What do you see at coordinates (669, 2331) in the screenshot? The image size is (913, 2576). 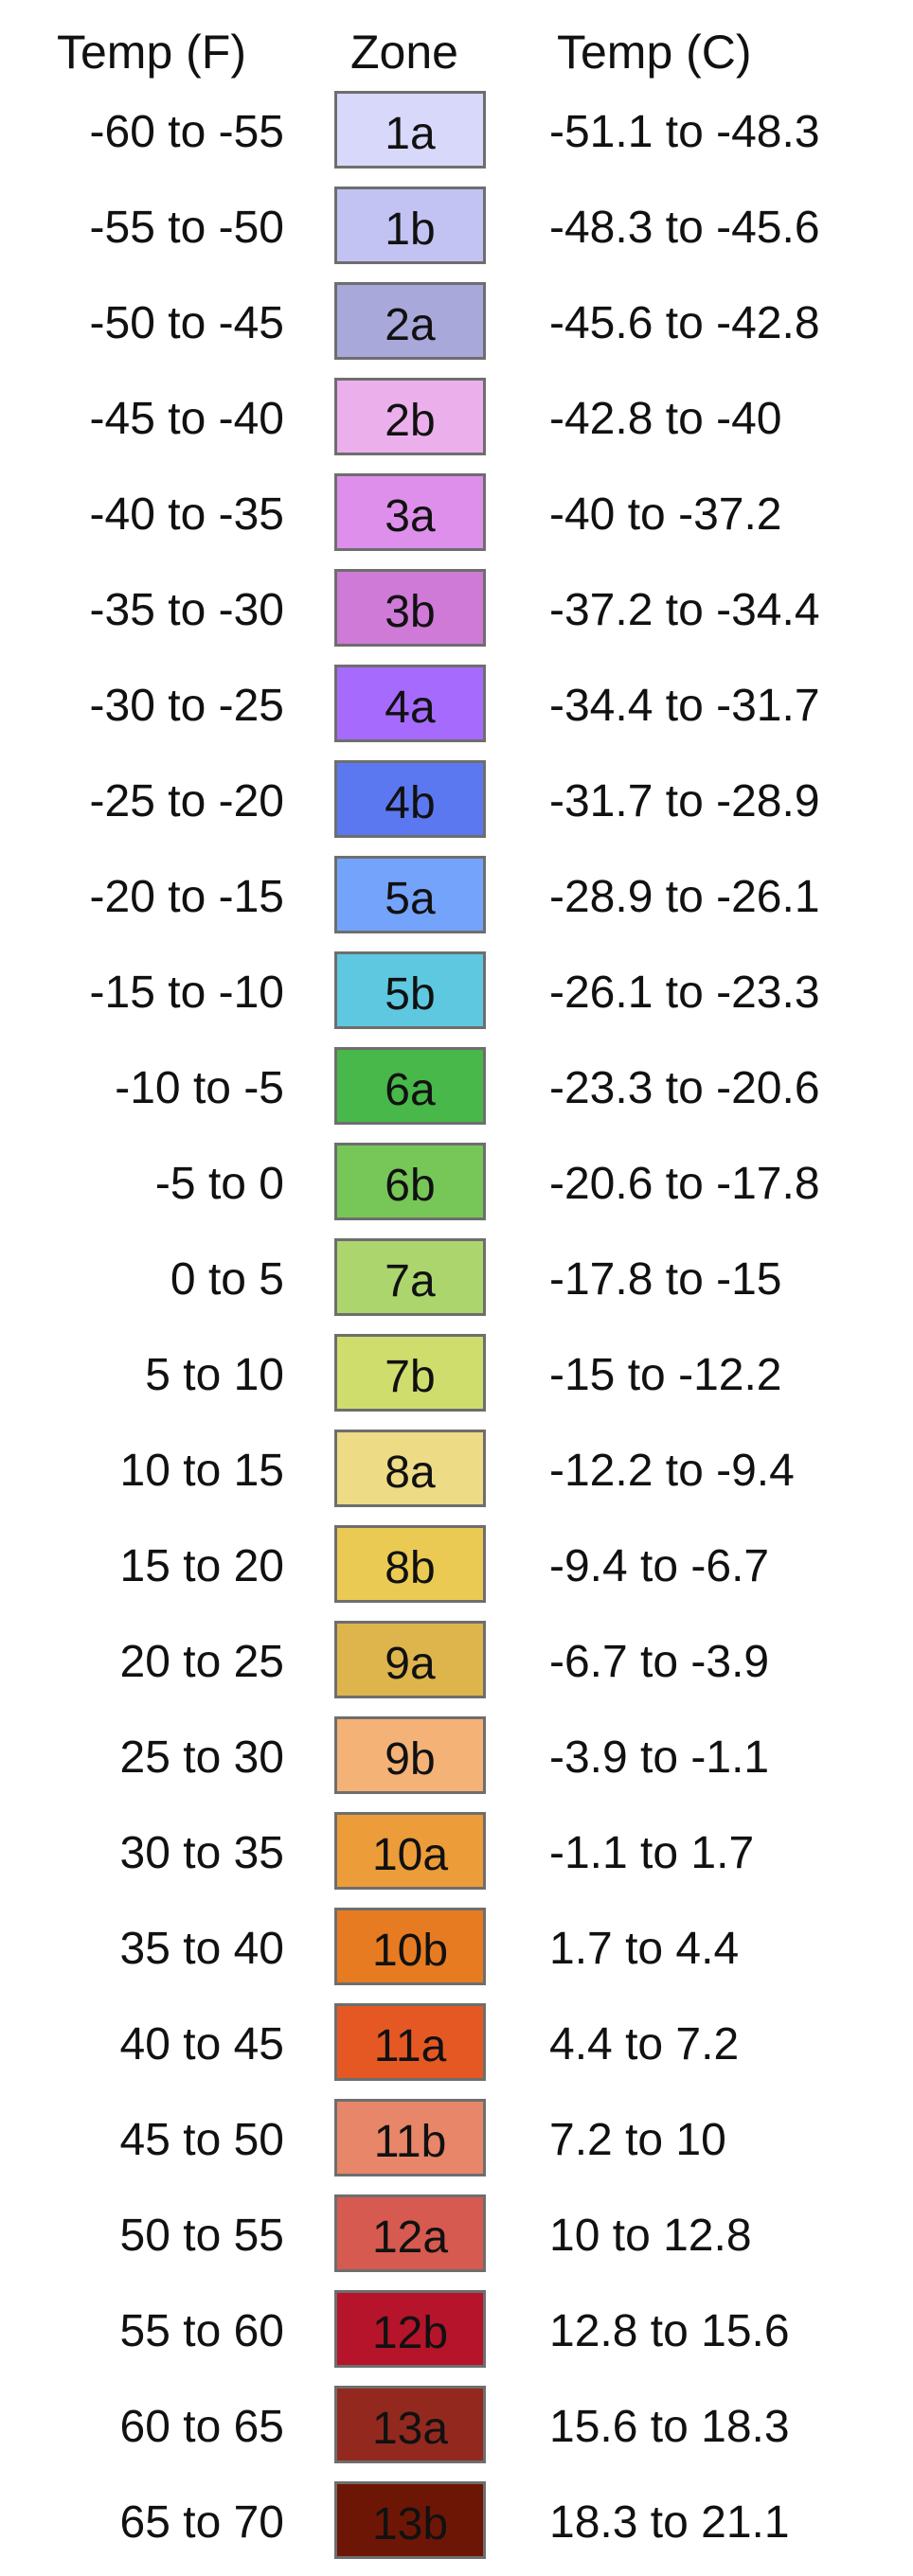 I see `temp-c-range: 12.8 to 15.6` at bounding box center [669, 2331].